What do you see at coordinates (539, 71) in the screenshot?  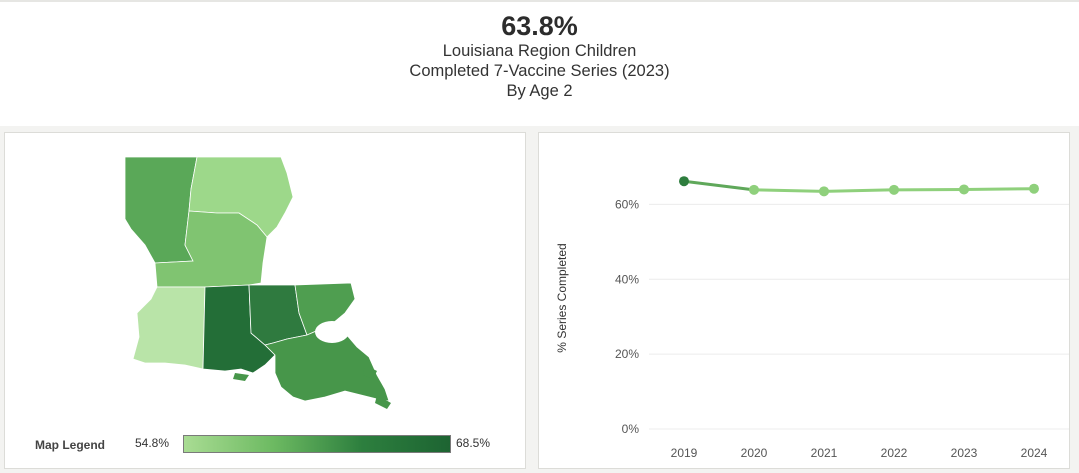 I see `headline-line-2: Completed 7-Vaccine Series (2023)` at bounding box center [539, 71].